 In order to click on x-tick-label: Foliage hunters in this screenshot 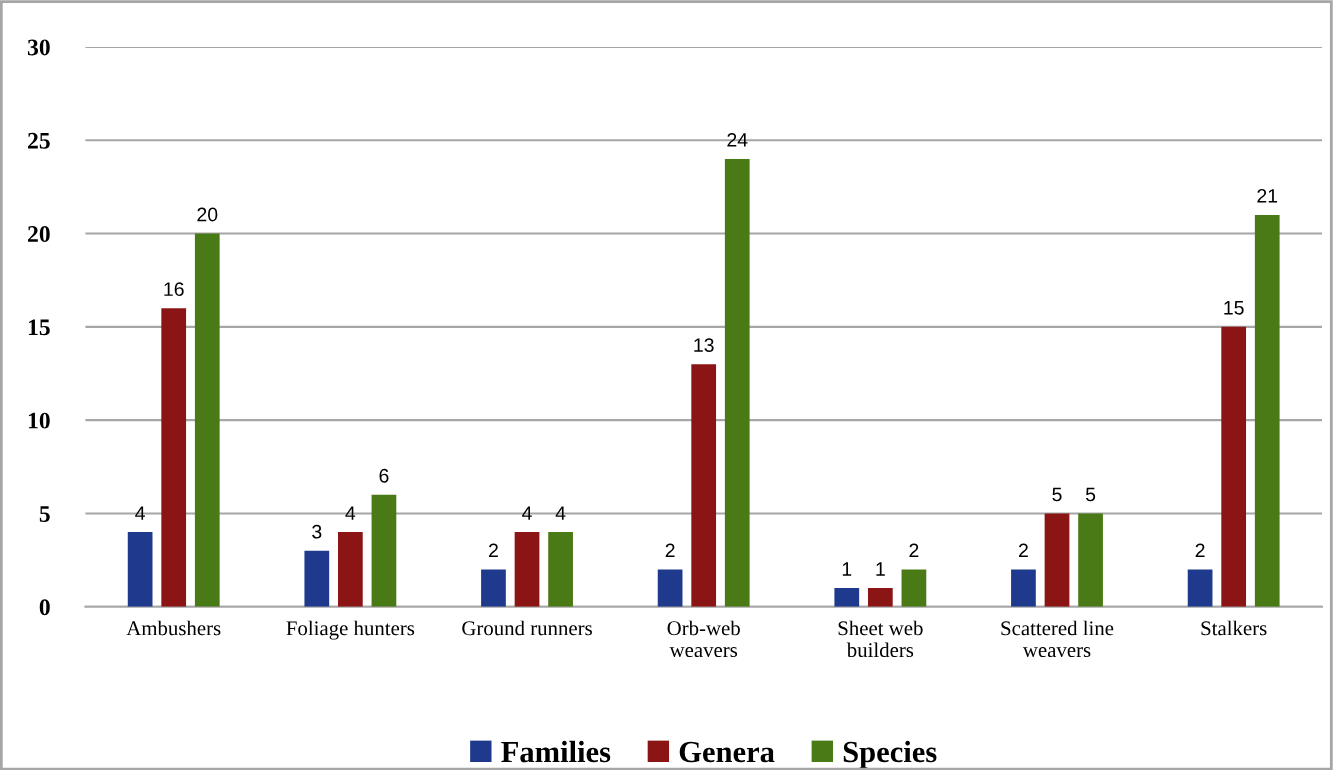, I will do `click(350, 630)`.